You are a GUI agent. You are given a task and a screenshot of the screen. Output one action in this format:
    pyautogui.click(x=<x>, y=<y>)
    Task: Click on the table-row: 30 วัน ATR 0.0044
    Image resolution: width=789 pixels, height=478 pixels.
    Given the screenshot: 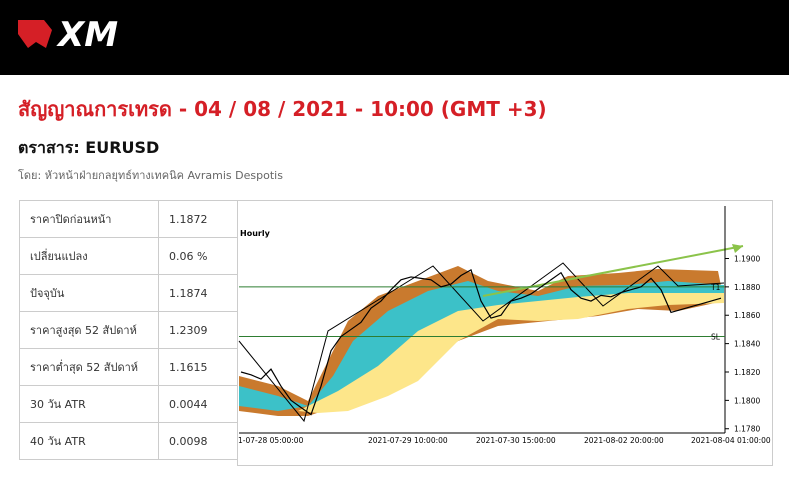 What is the action you would take?
    pyautogui.click(x=128, y=404)
    